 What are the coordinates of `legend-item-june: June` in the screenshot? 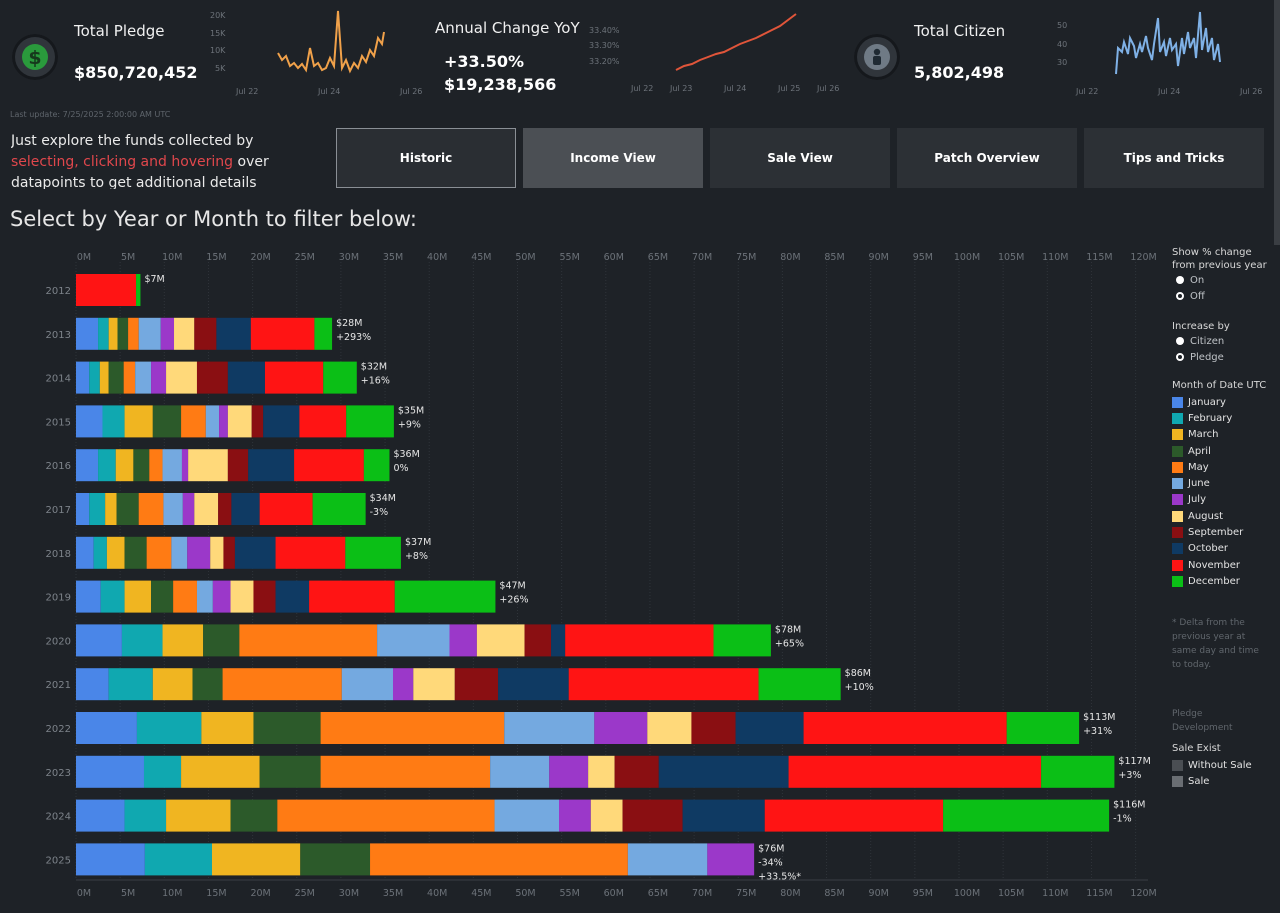 It's located at (1219, 483).